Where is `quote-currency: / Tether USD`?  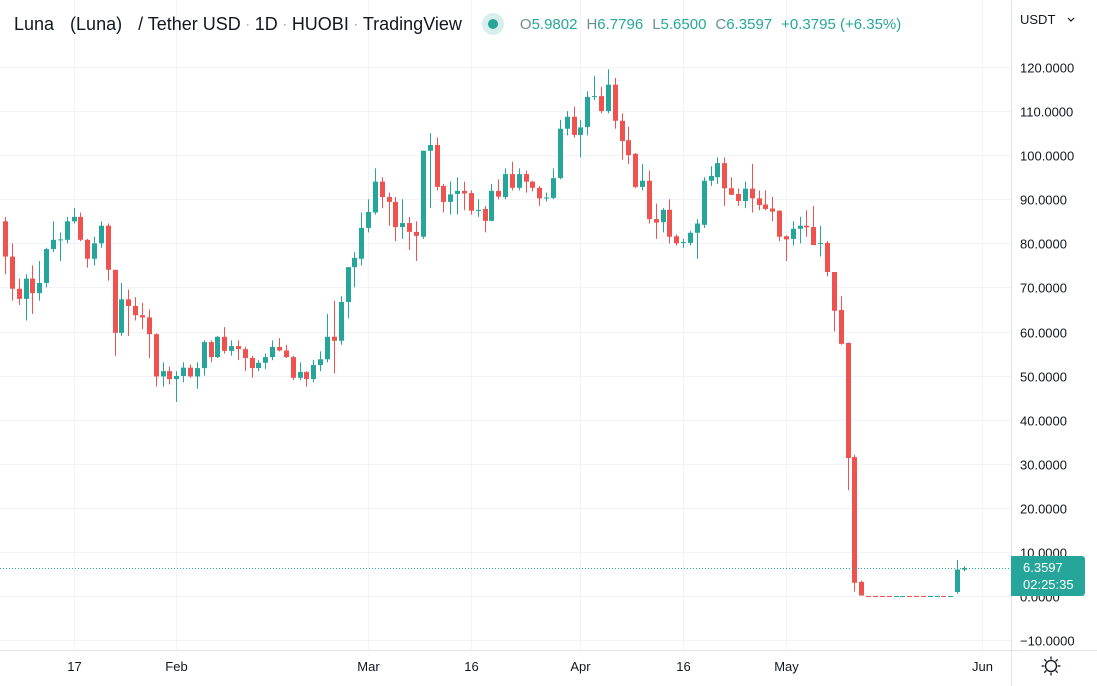 quote-currency: / Tether USD is located at coordinates (189, 23).